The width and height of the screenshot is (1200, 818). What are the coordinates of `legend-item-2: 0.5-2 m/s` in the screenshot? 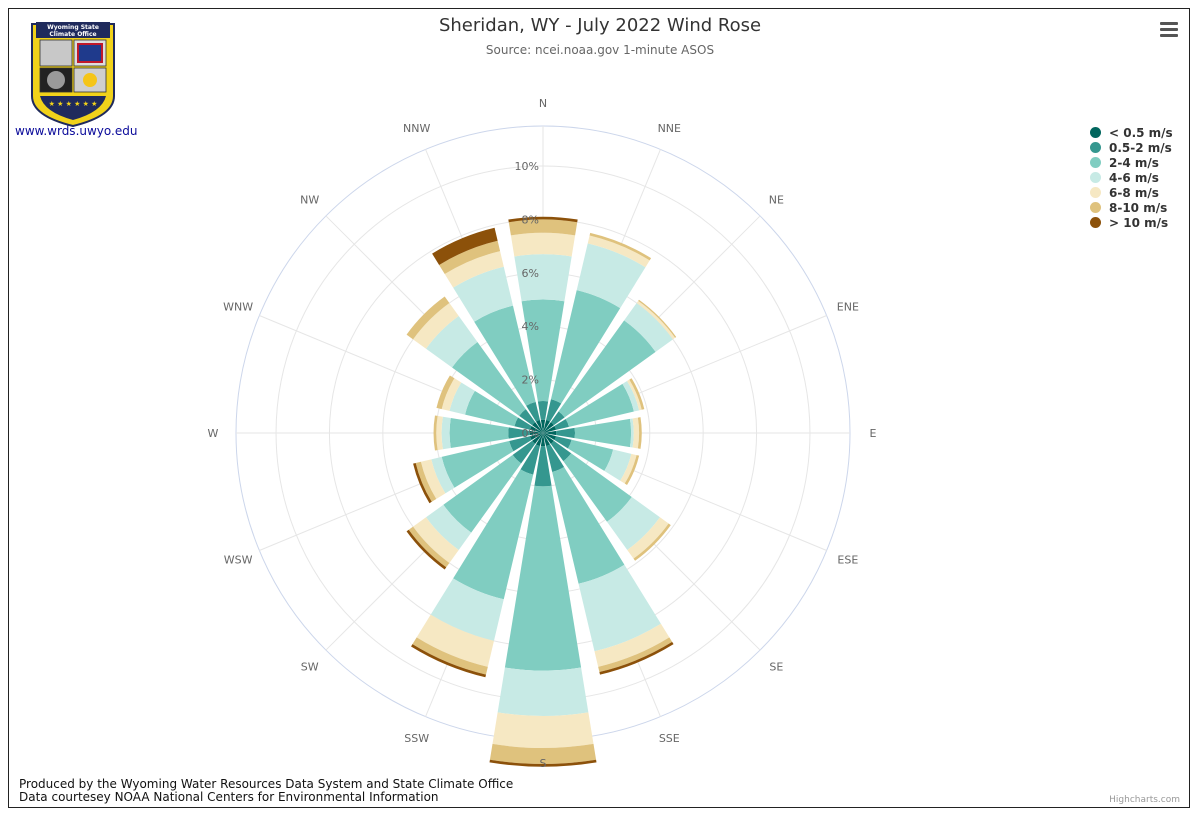 It's located at (1131, 147).